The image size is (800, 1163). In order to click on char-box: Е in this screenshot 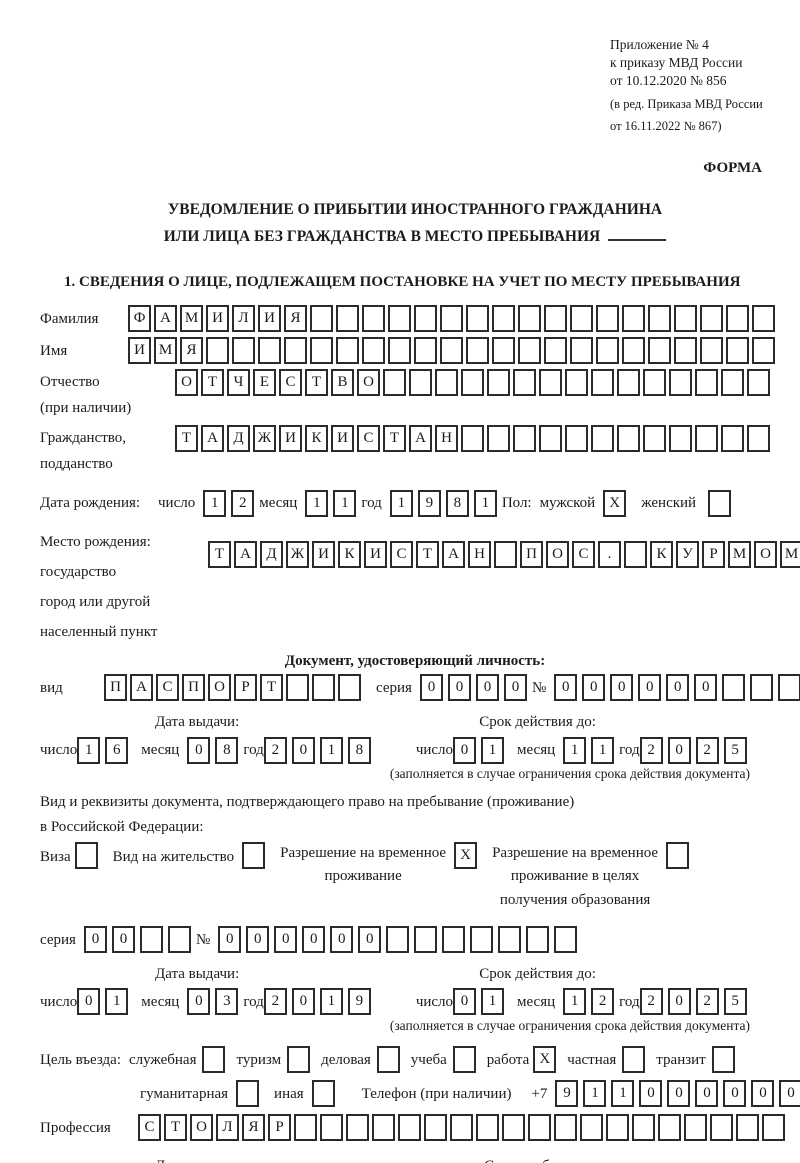, I will do `click(264, 383)`.